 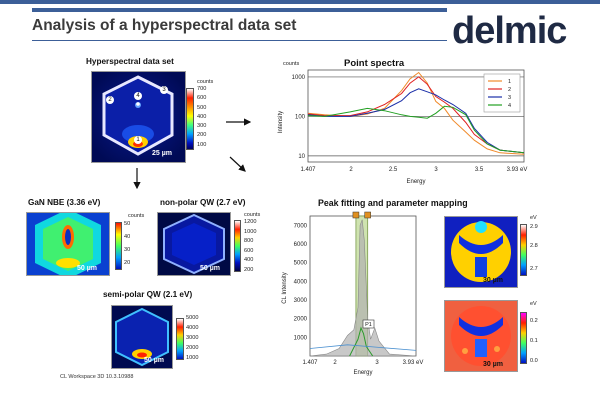 I want to click on param-map1-scale: 30 µm, so click(x=493, y=280).